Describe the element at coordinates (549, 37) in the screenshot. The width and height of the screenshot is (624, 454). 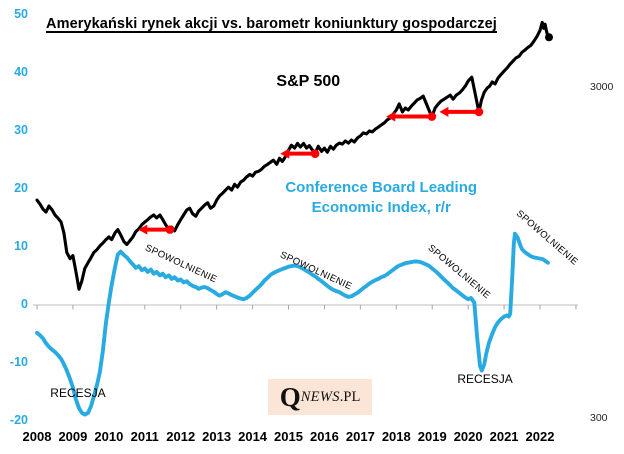
I see `last-point-marker` at that location.